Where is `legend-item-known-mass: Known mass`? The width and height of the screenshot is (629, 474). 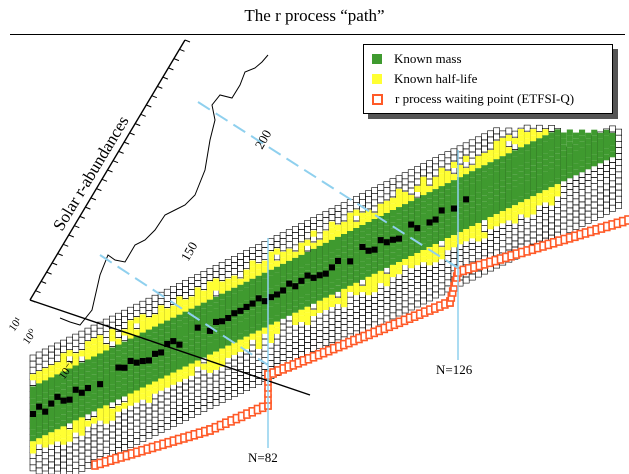 legend-item-known-mass: Known mass is located at coordinates (417, 59).